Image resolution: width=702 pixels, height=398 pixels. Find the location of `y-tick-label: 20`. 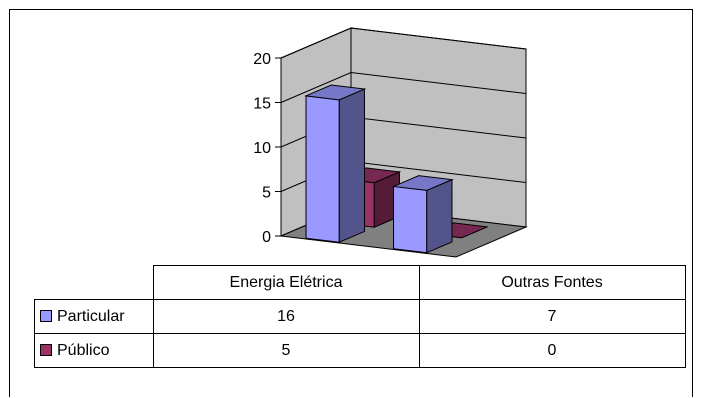

y-tick-label: 20 is located at coordinates (262, 59).